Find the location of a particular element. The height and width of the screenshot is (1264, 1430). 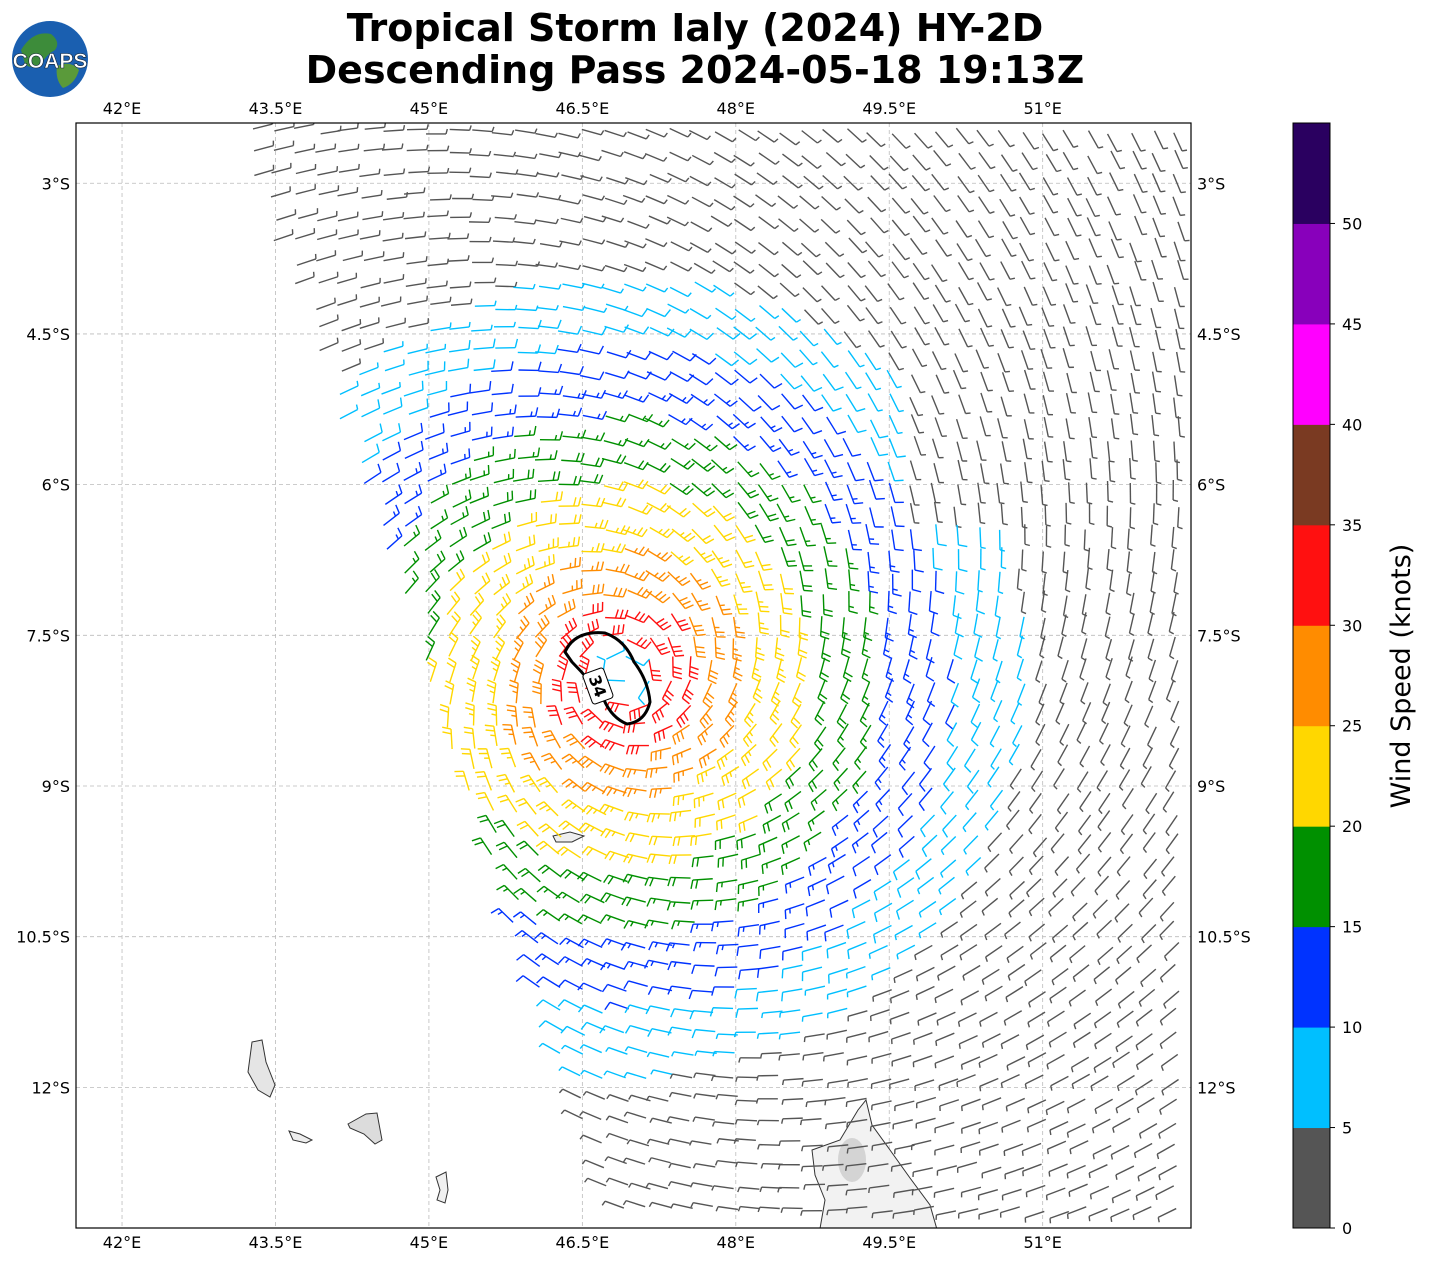

colorbar-segment is located at coordinates (1311, 475).